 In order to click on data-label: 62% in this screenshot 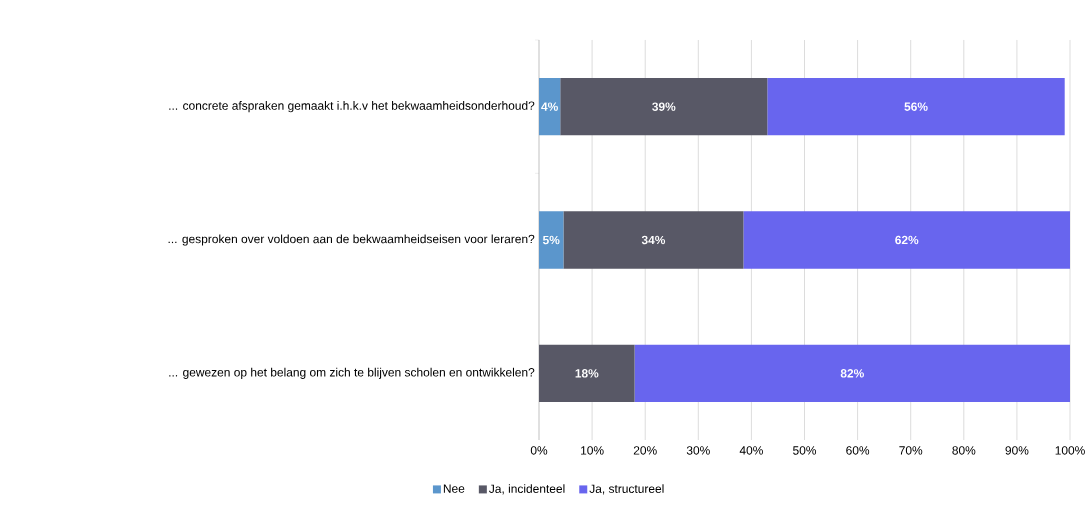, I will do `click(907, 240)`.